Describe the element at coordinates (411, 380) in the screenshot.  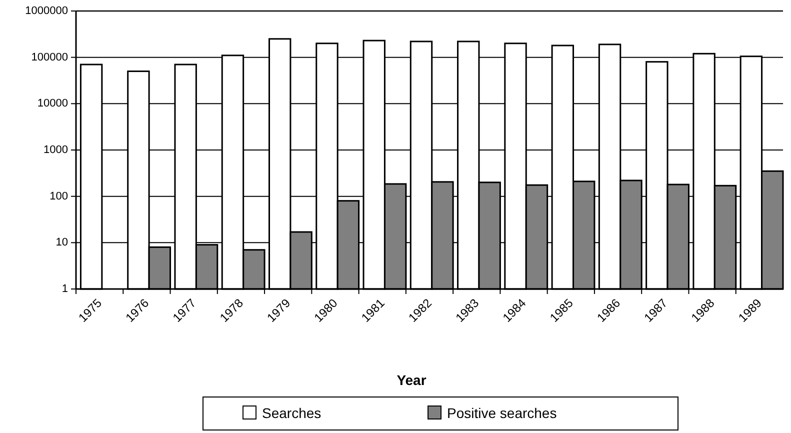
I see `x-axis-title: Year` at that location.